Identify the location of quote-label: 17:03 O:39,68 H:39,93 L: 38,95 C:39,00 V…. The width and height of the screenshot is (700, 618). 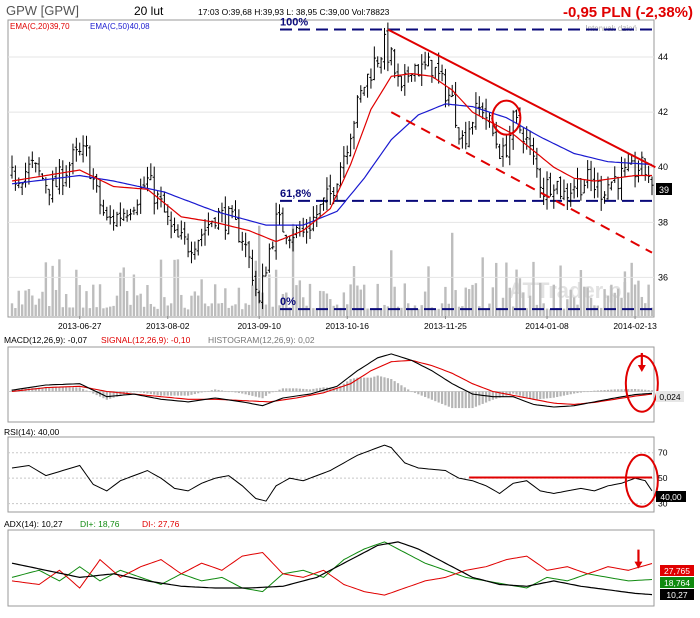
(294, 12).